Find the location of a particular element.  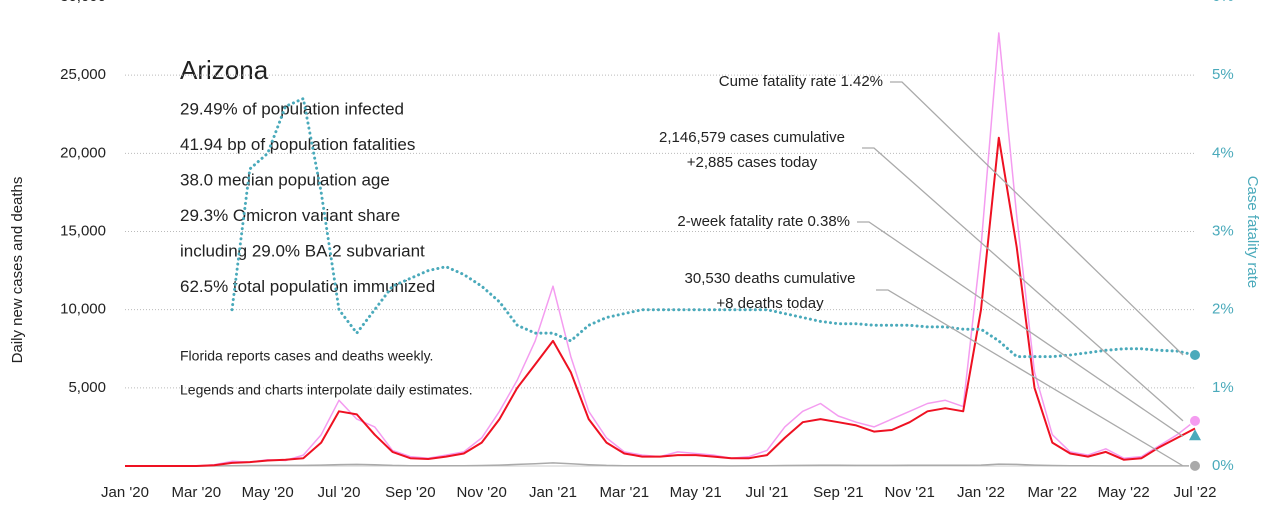

chart-title: Arizona is located at coordinates (224, 70).